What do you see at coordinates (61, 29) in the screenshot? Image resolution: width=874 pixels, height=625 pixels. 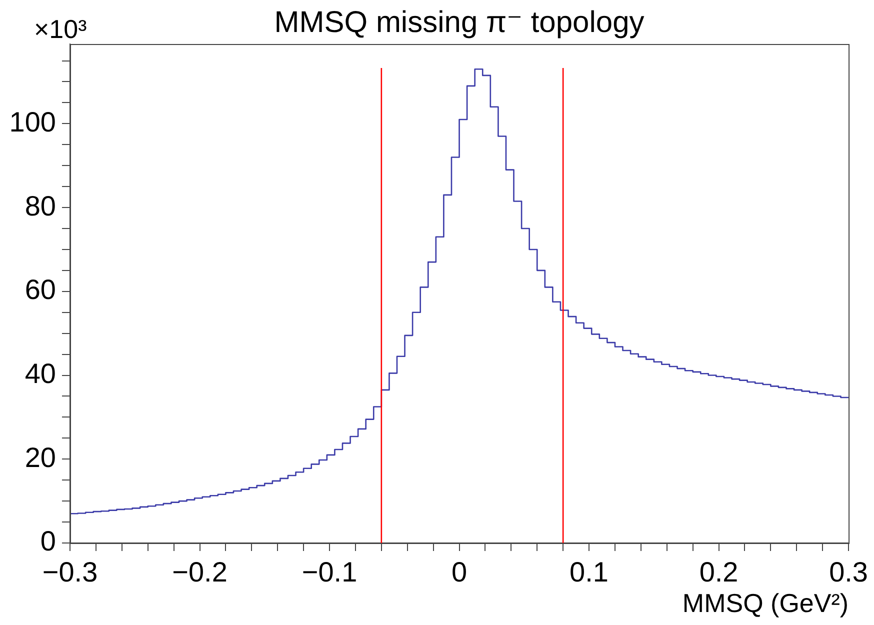 I see `annotation: ×10³` at bounding box center [61, 29].